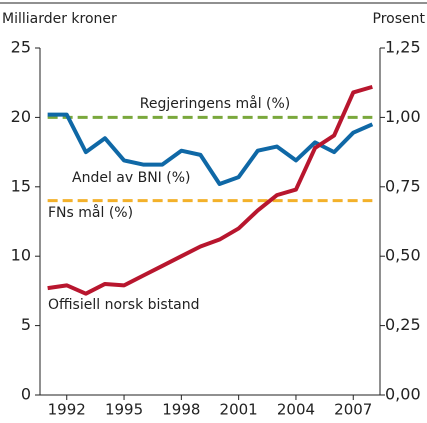  What do you see at coordinates (21, 116) in the screenshot?
I see `y-tick-label: 20` at bounding box center [21, 116].